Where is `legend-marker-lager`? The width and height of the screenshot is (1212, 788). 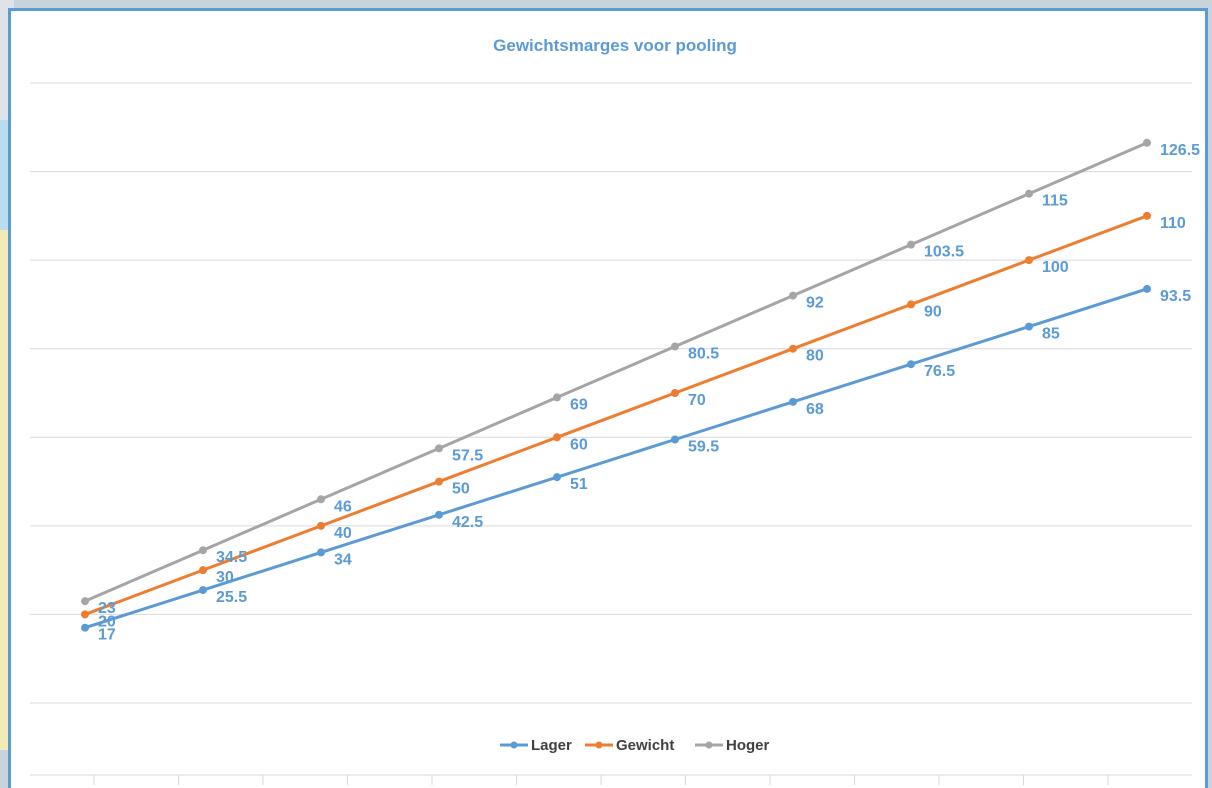
legend-marker-lager is located at coordinates (514, 745).